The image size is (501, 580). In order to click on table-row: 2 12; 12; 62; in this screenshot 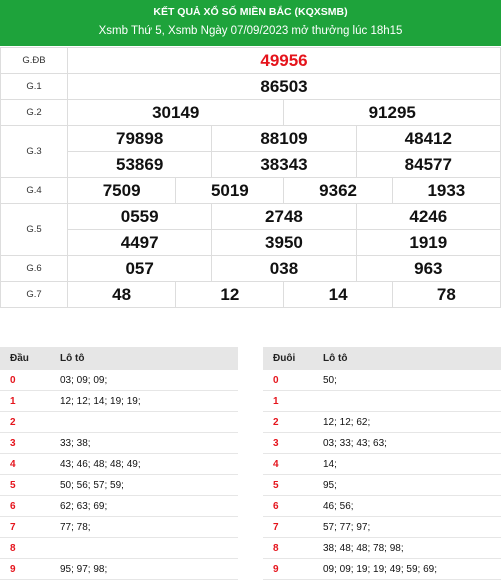, I will do `click(382, 422)`.